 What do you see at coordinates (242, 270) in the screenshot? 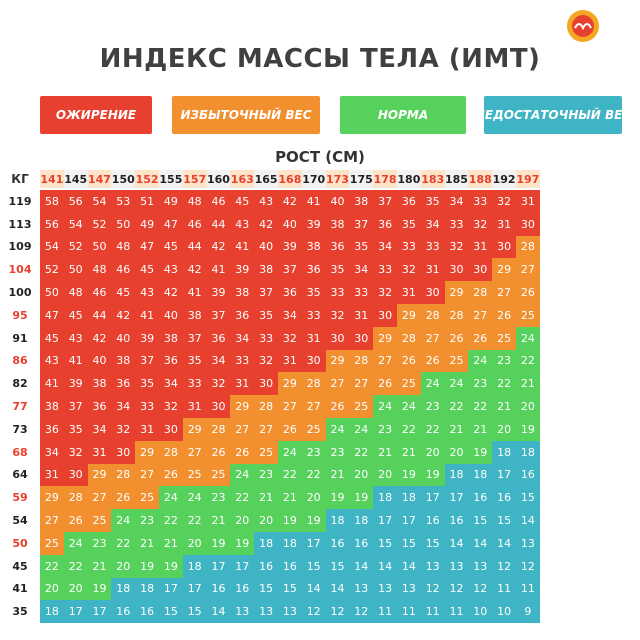
I see `bmi-cell: 39` at bounding box center [242, 270].